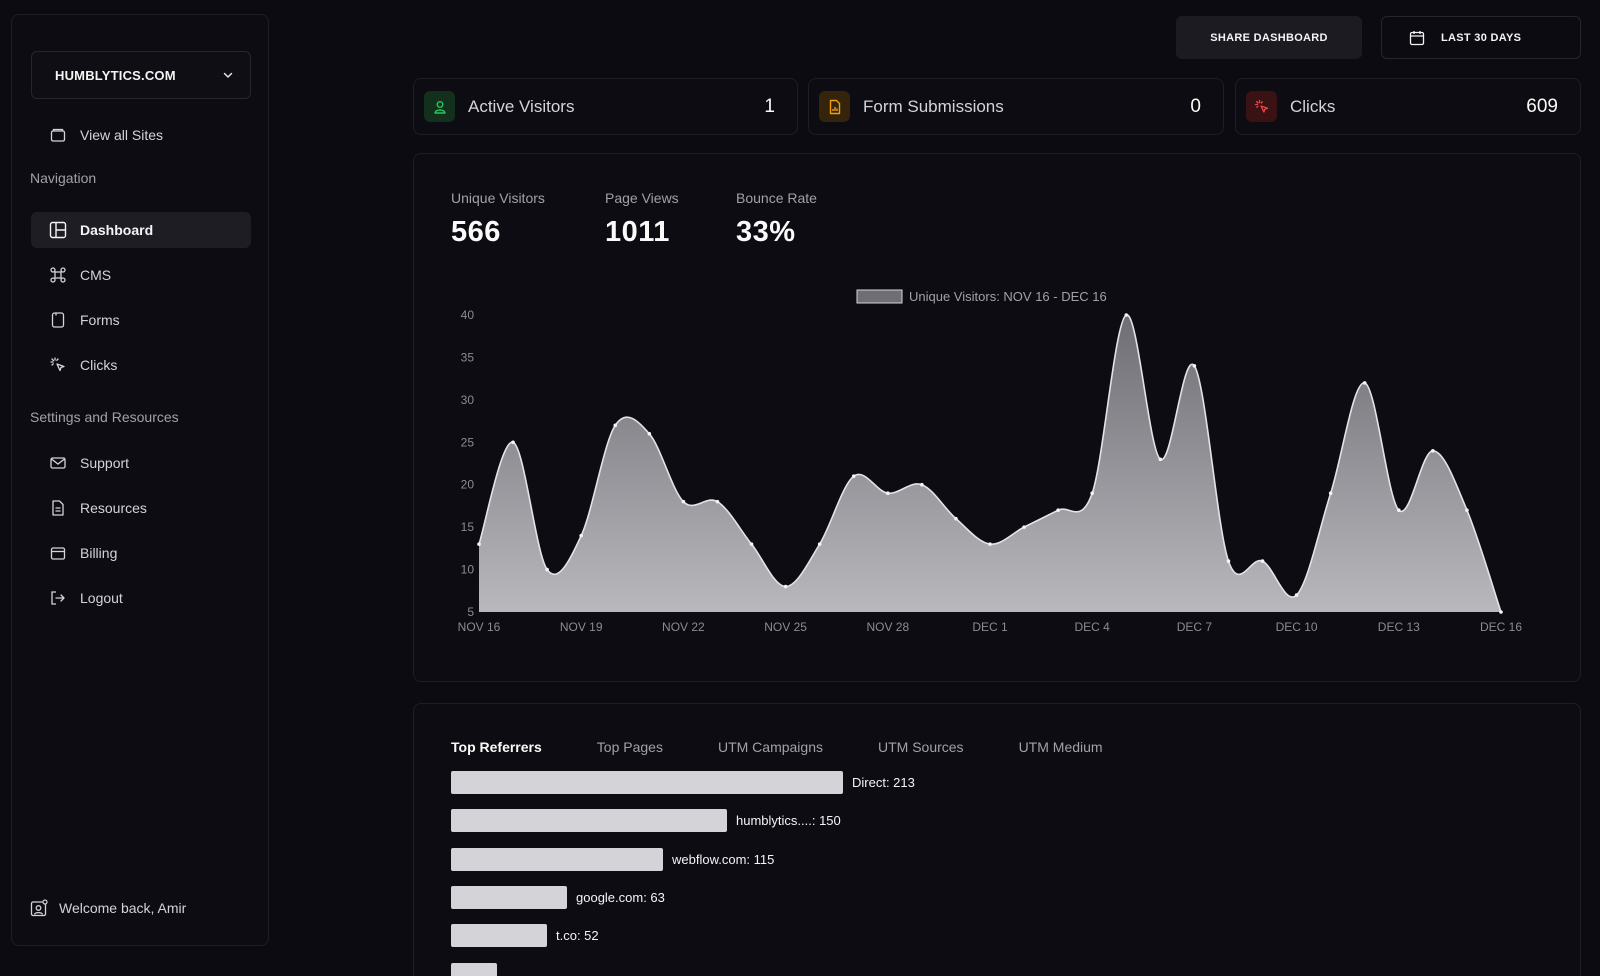  Describe the element at coordinates (141, 553) in the screenshot. I see `nav-item-billing: Billing` at that location.